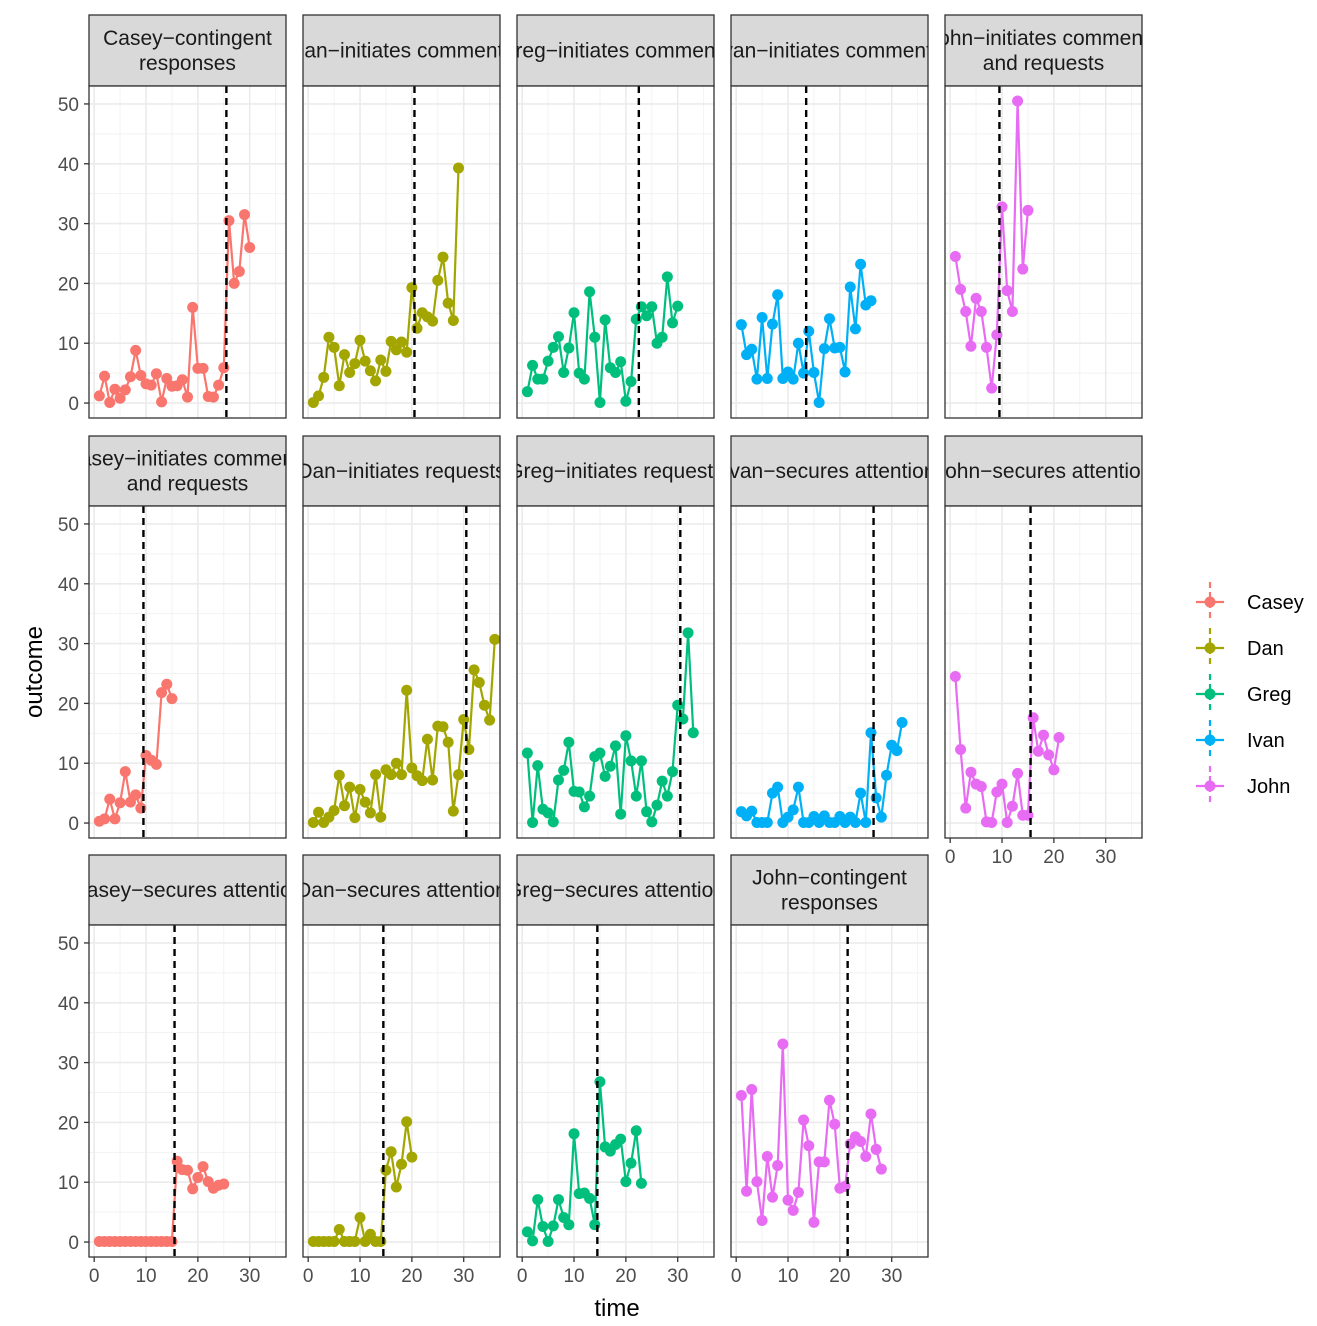 Image resolution: width=1317 pixels, height=1326 pixels. What do you see at coordinates (736, 1276) in the screenshot?
I see `x-tick-label: 0` at bounding box center [736, 1276].